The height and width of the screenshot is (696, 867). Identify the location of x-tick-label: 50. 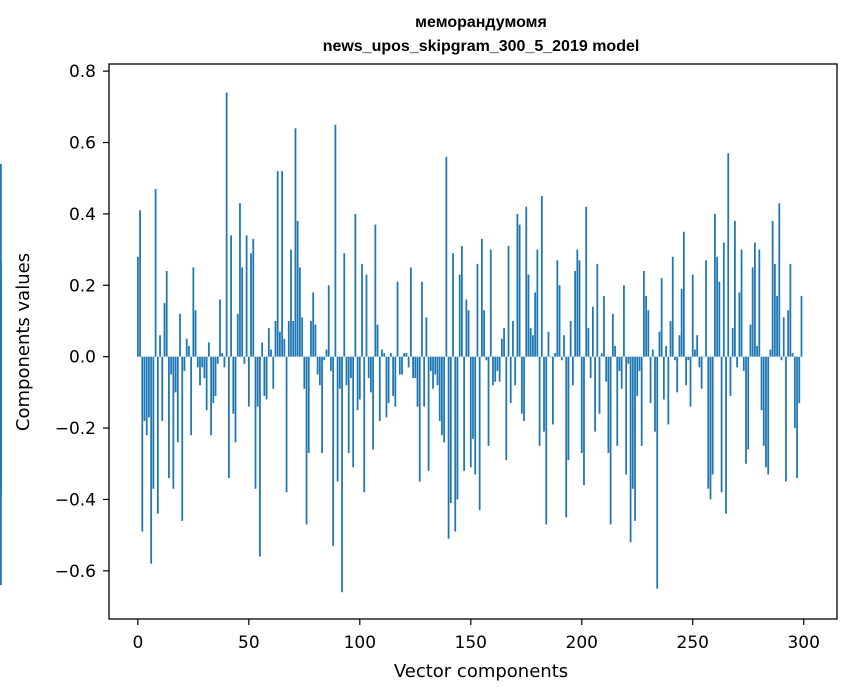
(249, 643).